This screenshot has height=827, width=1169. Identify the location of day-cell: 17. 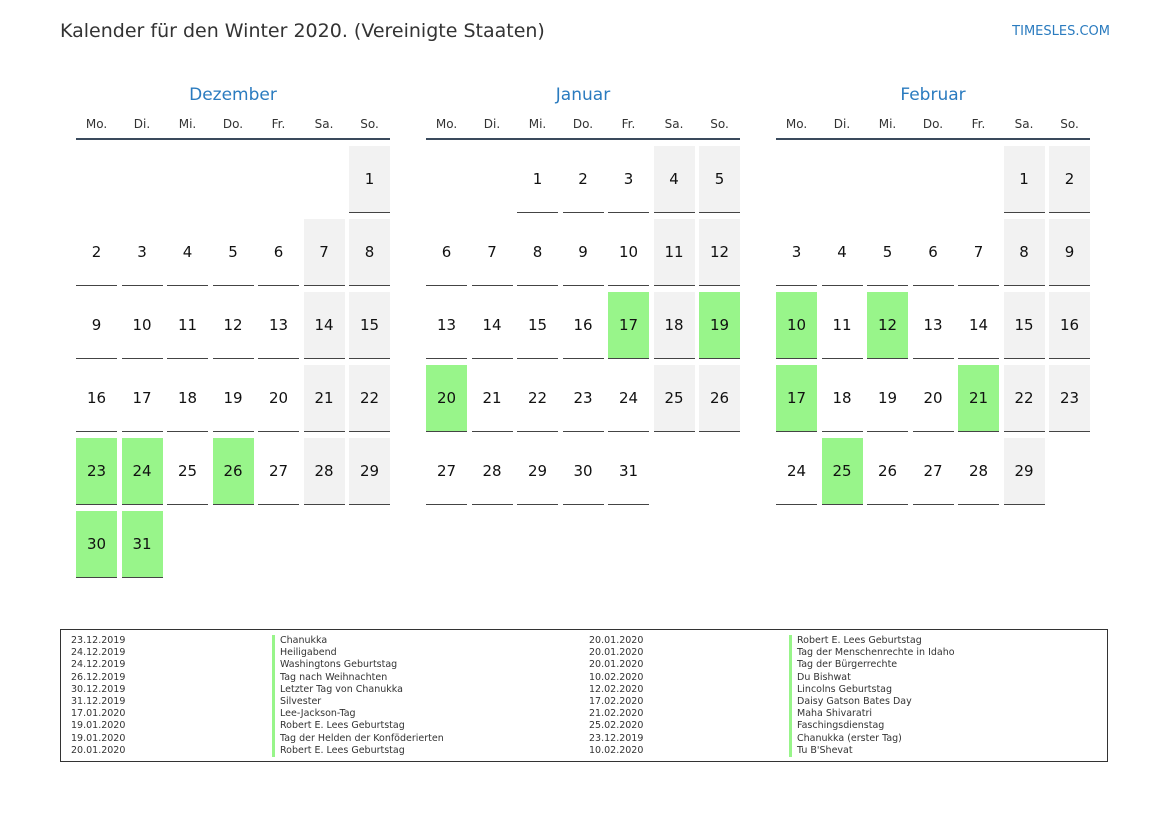
(142, 398).